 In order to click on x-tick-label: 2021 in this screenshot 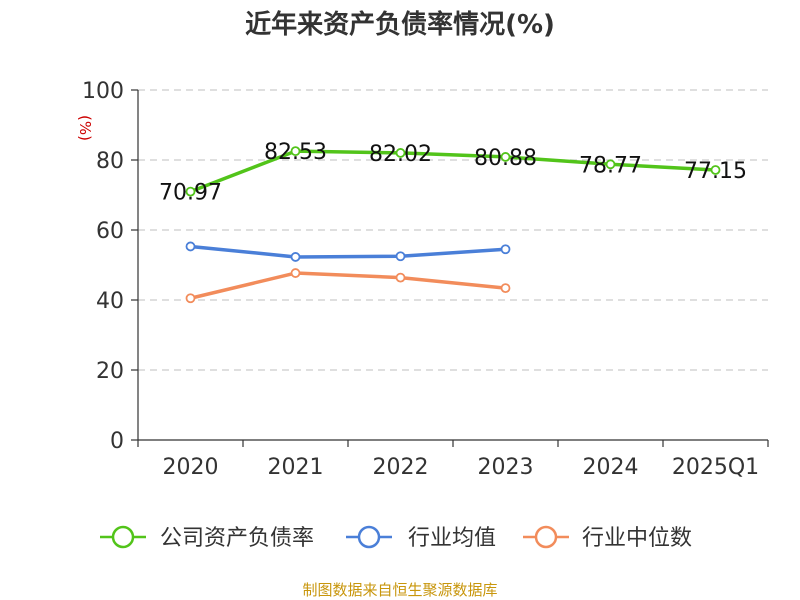, I will do `click(296, 467)`.